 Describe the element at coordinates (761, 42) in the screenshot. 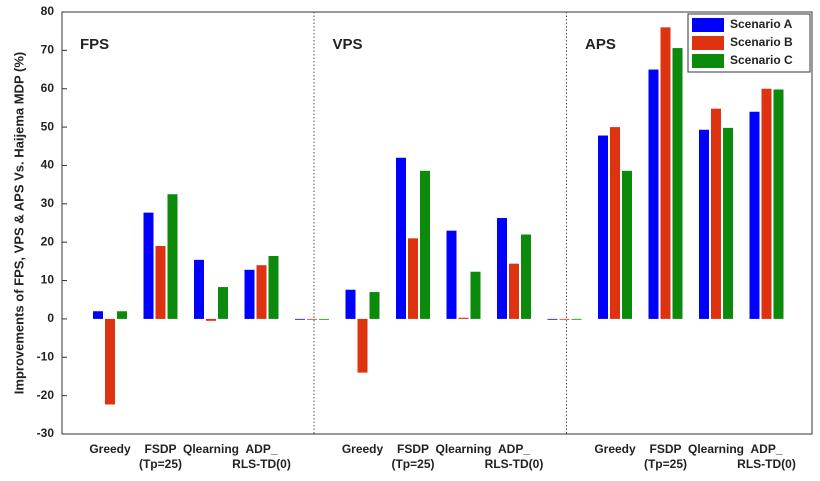

I see `legend-label: Scenario B` at that location.